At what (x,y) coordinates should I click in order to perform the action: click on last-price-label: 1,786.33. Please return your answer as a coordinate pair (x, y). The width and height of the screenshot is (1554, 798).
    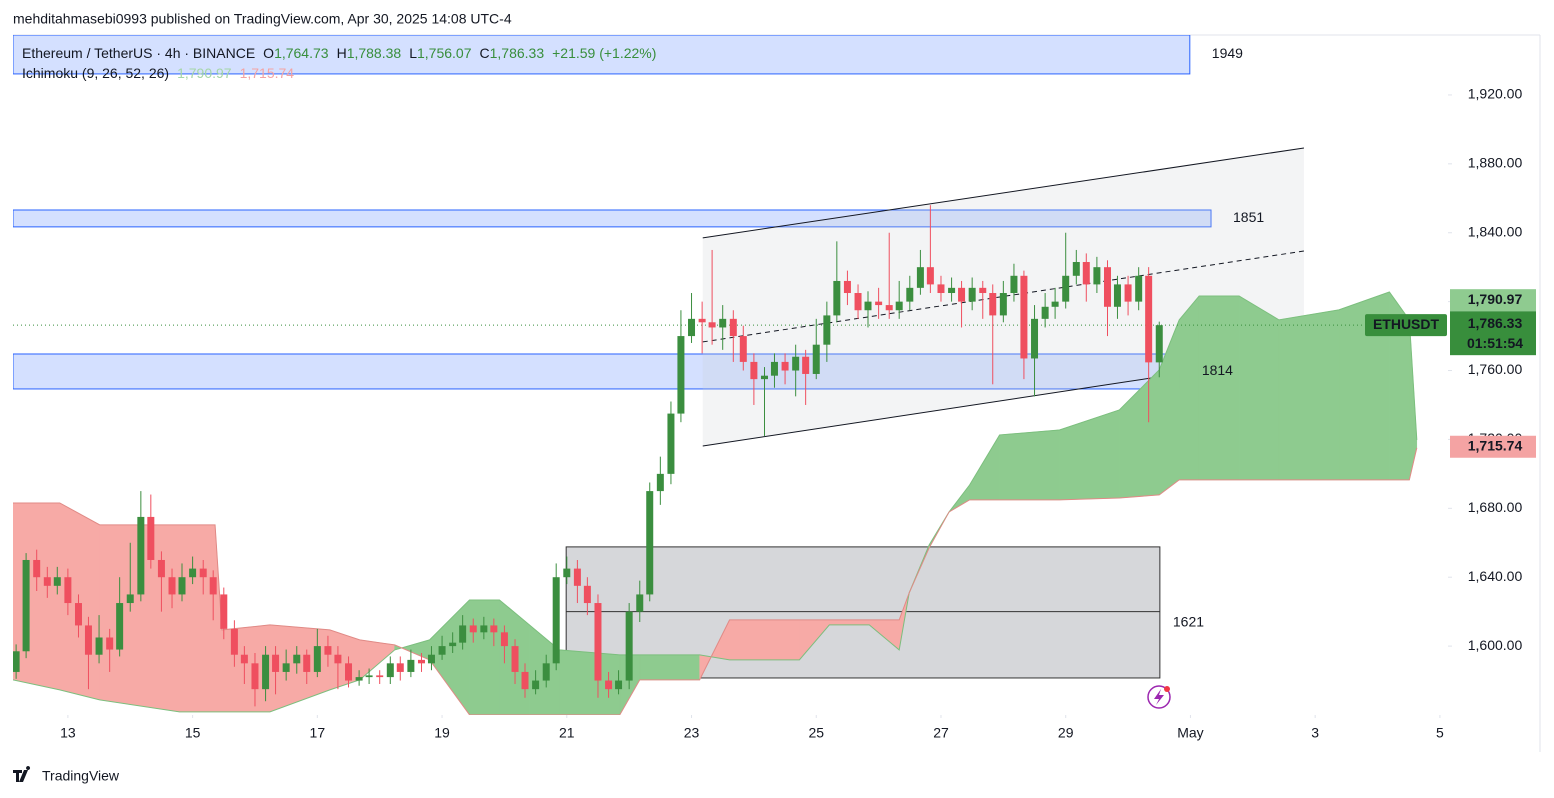
    Looking at the image, I should click on (1495, 323).